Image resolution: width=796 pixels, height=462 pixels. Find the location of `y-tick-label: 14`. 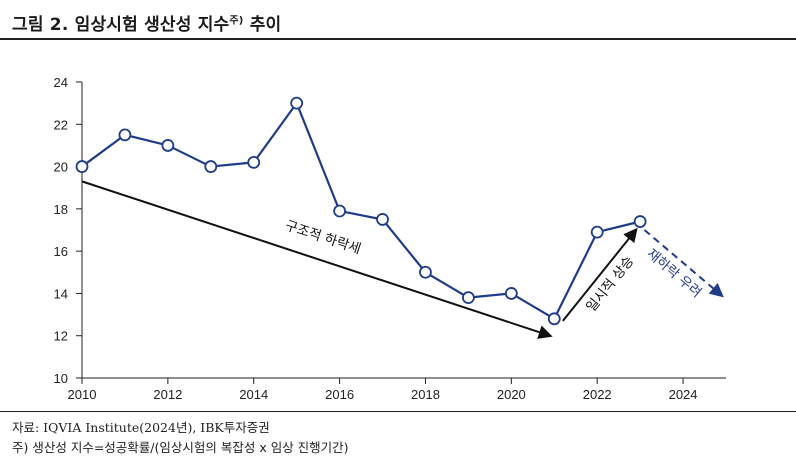

y-tick-label: 14 is located at coordinates (61, 293).